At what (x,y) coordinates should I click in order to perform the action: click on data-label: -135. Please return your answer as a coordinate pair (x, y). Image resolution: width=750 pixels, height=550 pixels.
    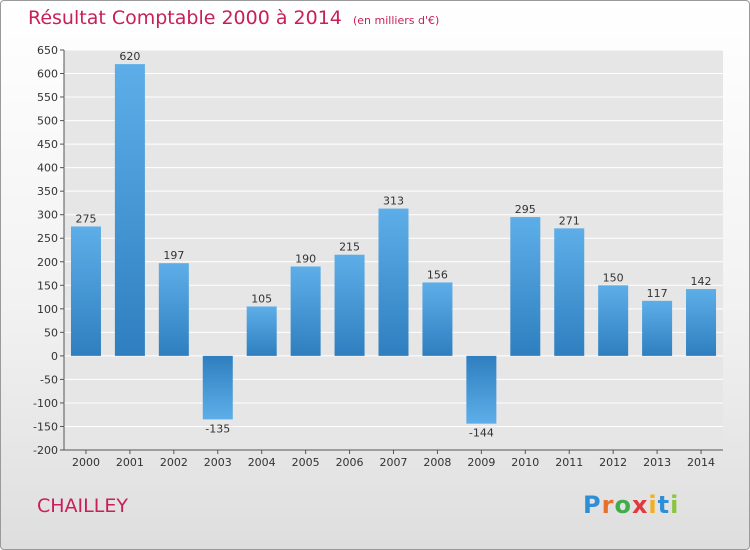
    Looking at the image, I should click on (217, 428).